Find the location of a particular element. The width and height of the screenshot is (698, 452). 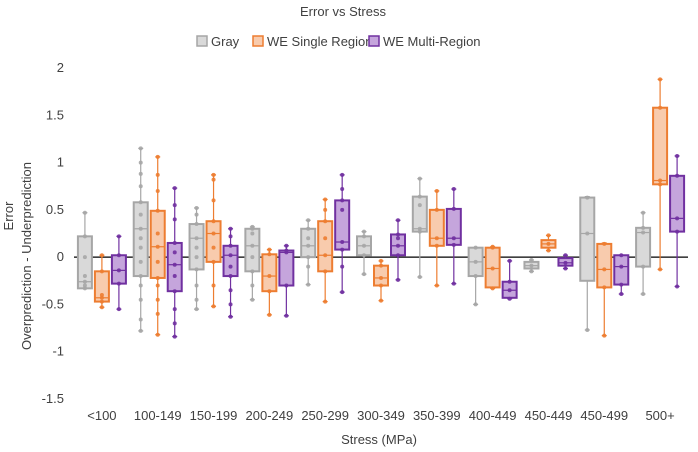

x-tick-label: 450-499 is located at coordinates (604, 415).